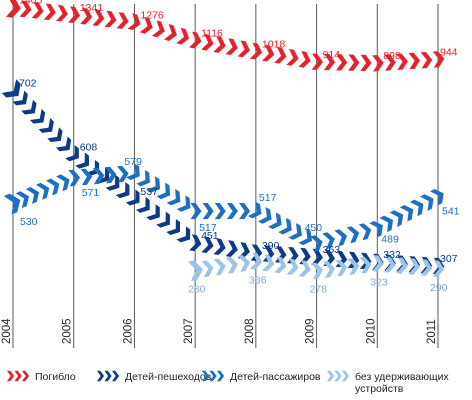 The width and height of the screenshot is (472, 400). I want to click on data-label-pedestrians-2009: 363, so click(332, 250).